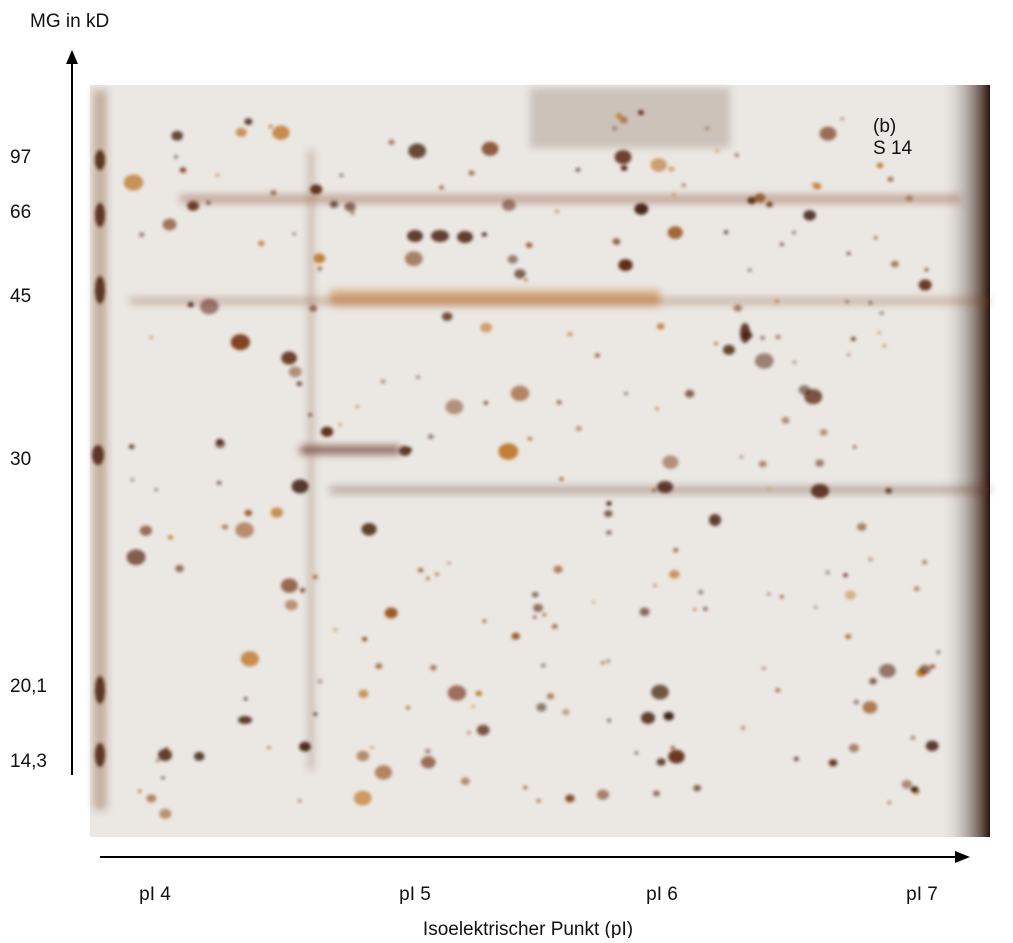 This screenshot has height=943, width=1013. I want to click on y-axis-title: MG in kD, so click(69, 21).